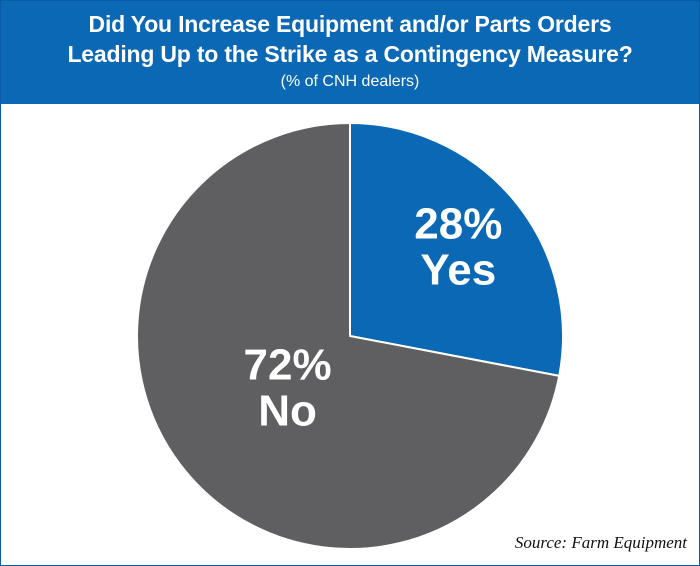 Image resolution: width=700 pixels, height=566 pixels. Describe the element at coordinates (288, 365) in the screenshot. I see `slice-percent-label-no: 72%` at that location.